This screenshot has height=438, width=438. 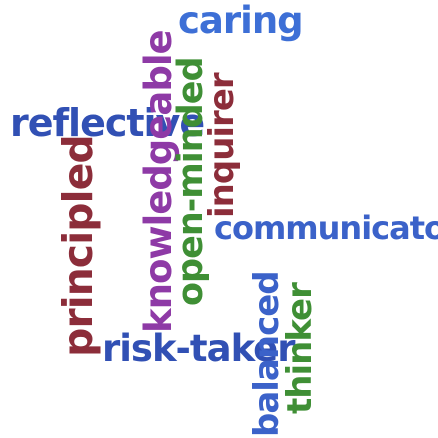 I want to click on word-reflective: reflective, so click(x=107, y=123).